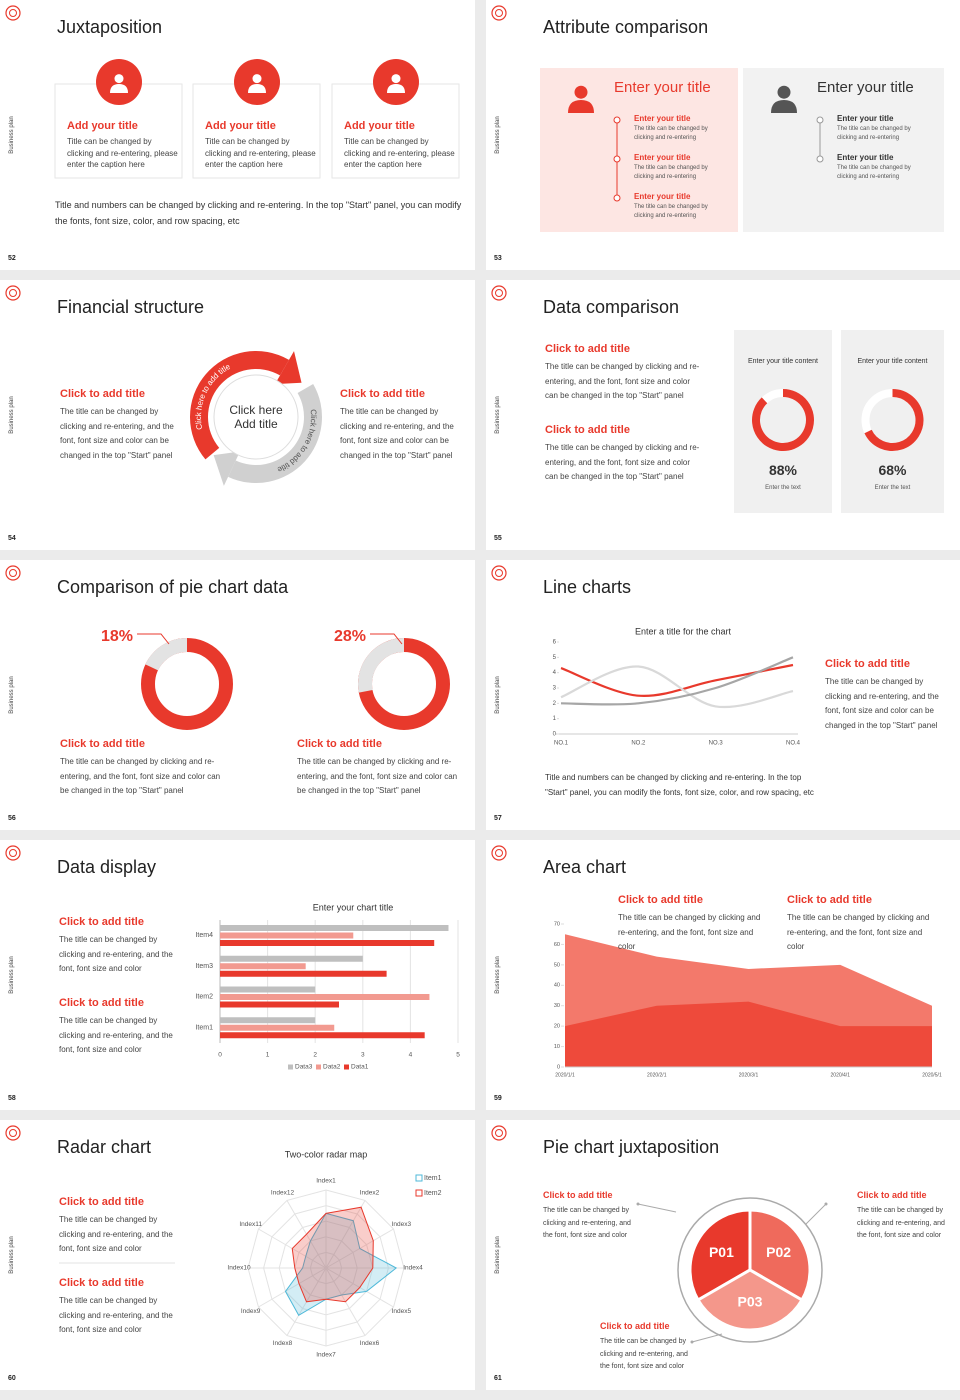 Image resolution: width=960 pixels, height=1400 pixels. Describe the element at coordinates (657, 1208) in the screenshot. I see `connector` at that location.